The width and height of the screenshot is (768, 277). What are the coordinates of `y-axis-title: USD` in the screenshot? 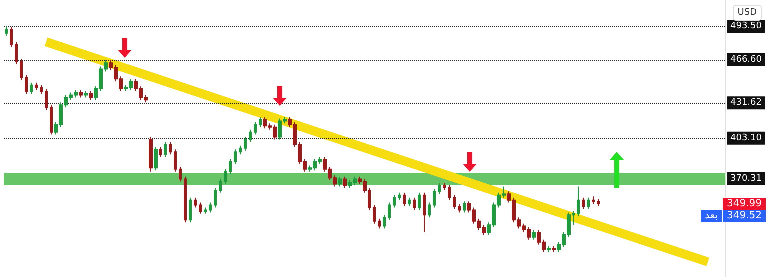 It's located at (747, 13).